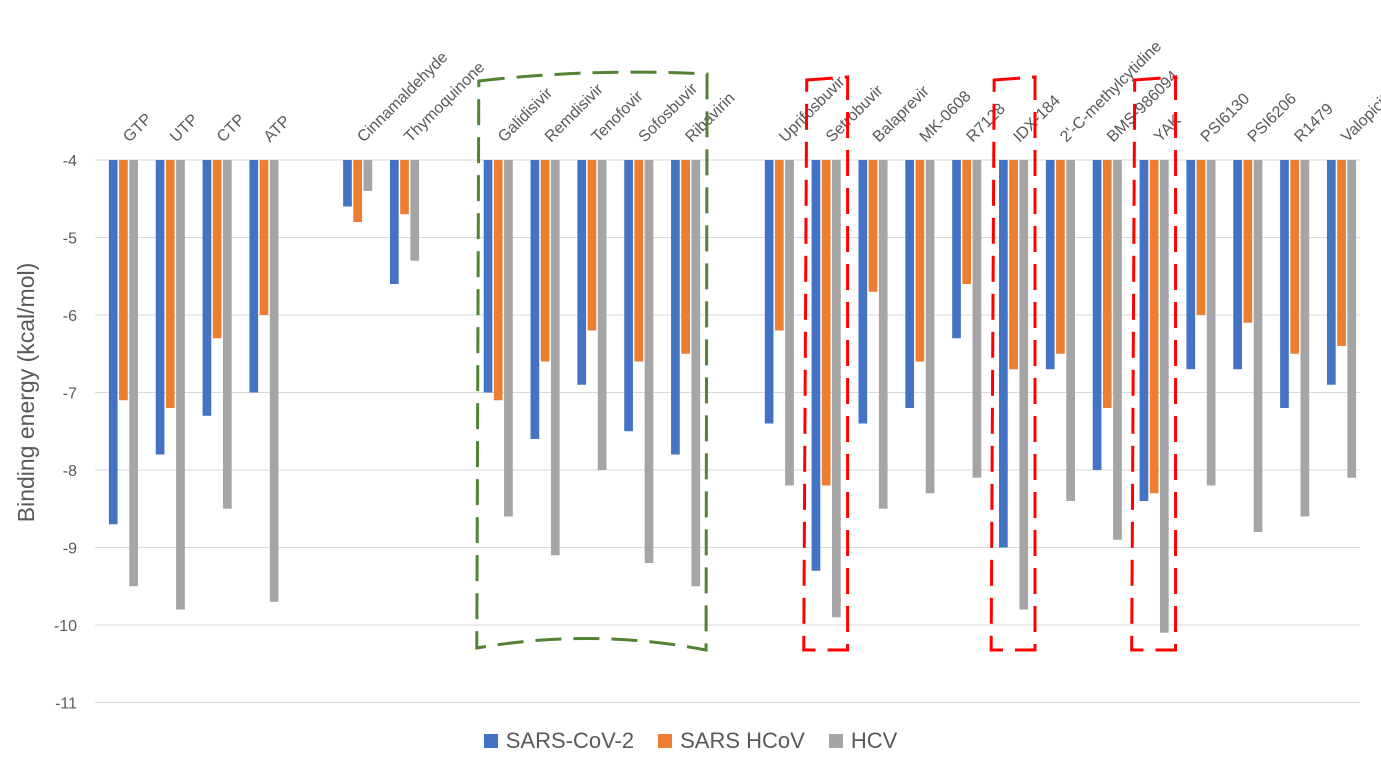 The image size is (1381, 764). Describe the element at coordinates (170, 284) in the screenshot. I see `bar-sars-hcov-utp` at that location.